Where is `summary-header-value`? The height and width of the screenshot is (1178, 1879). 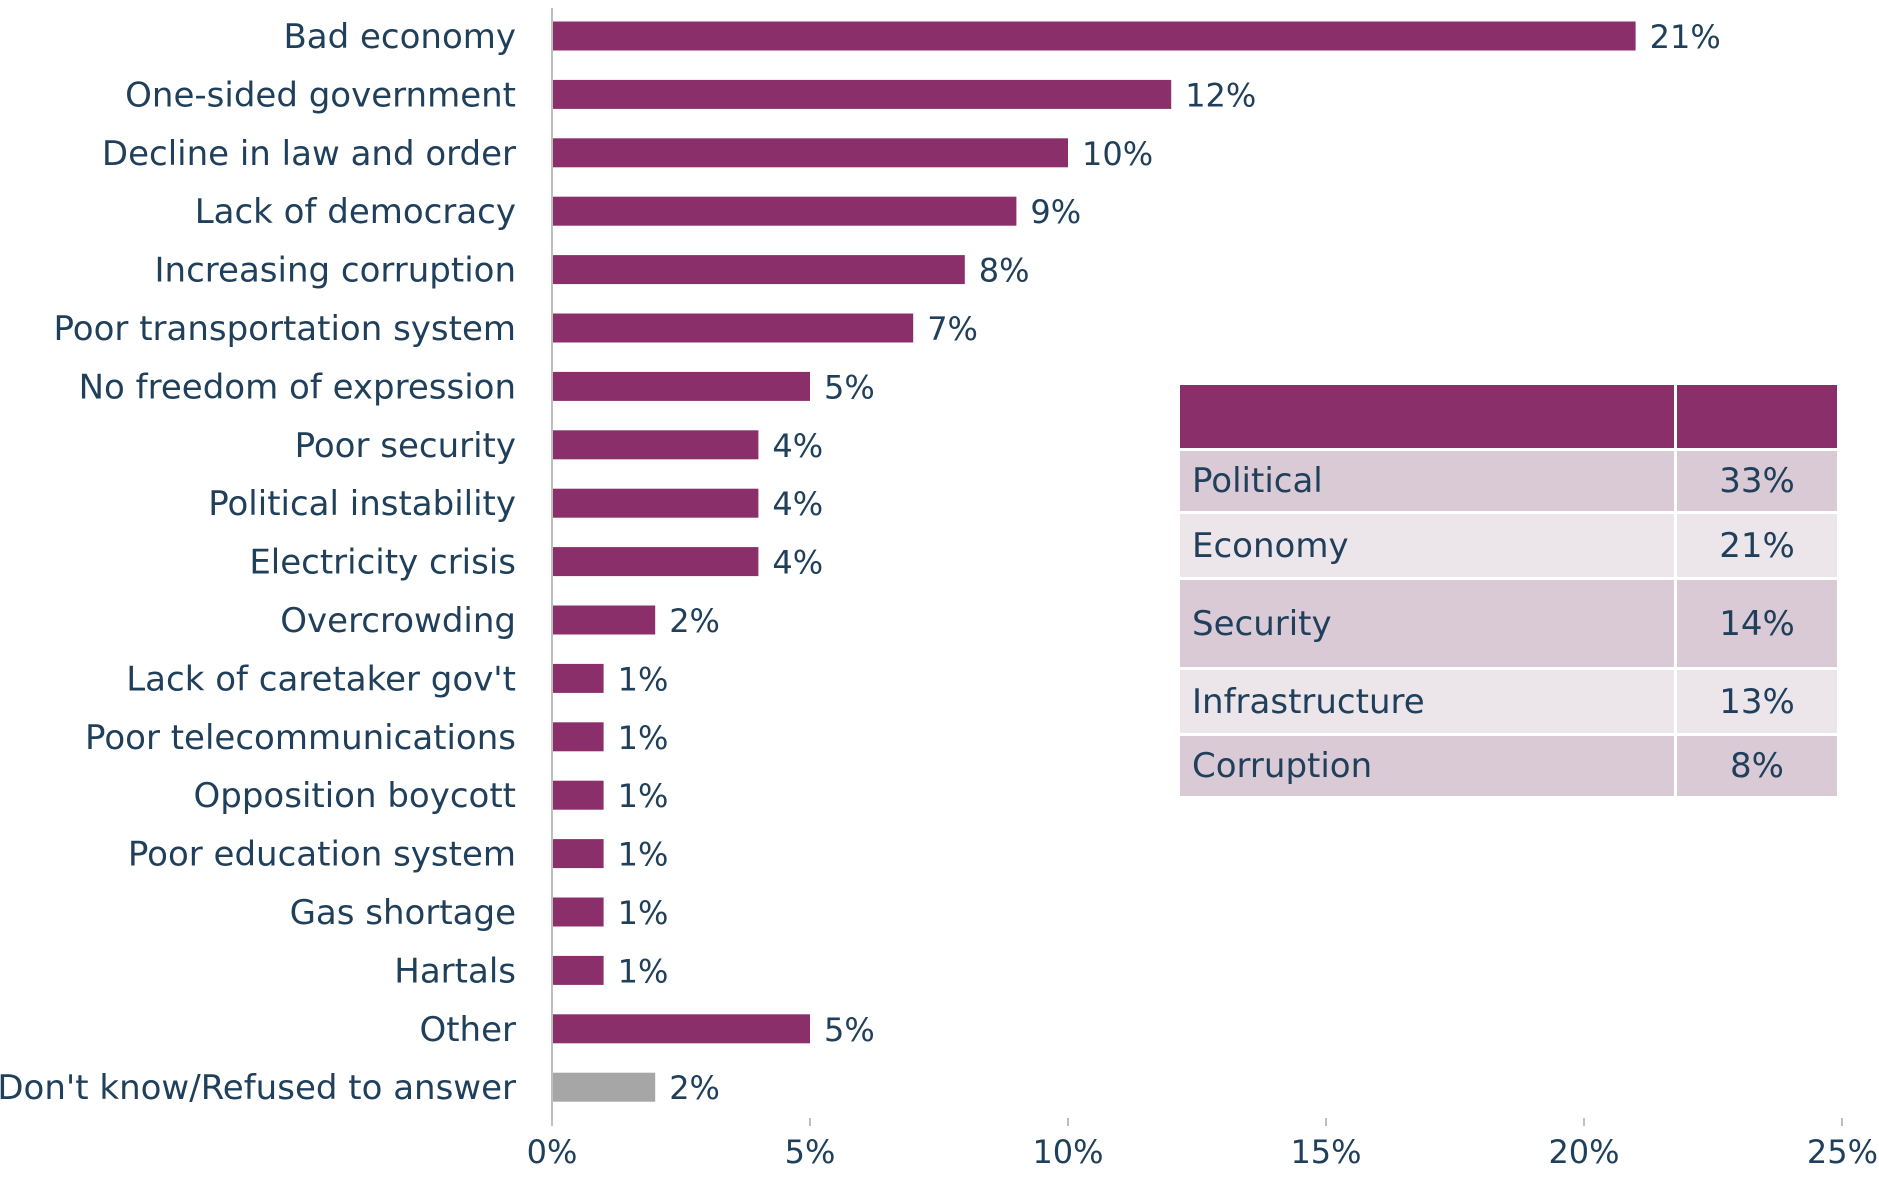 summary-header-value is located at coordinates (1757, 418).